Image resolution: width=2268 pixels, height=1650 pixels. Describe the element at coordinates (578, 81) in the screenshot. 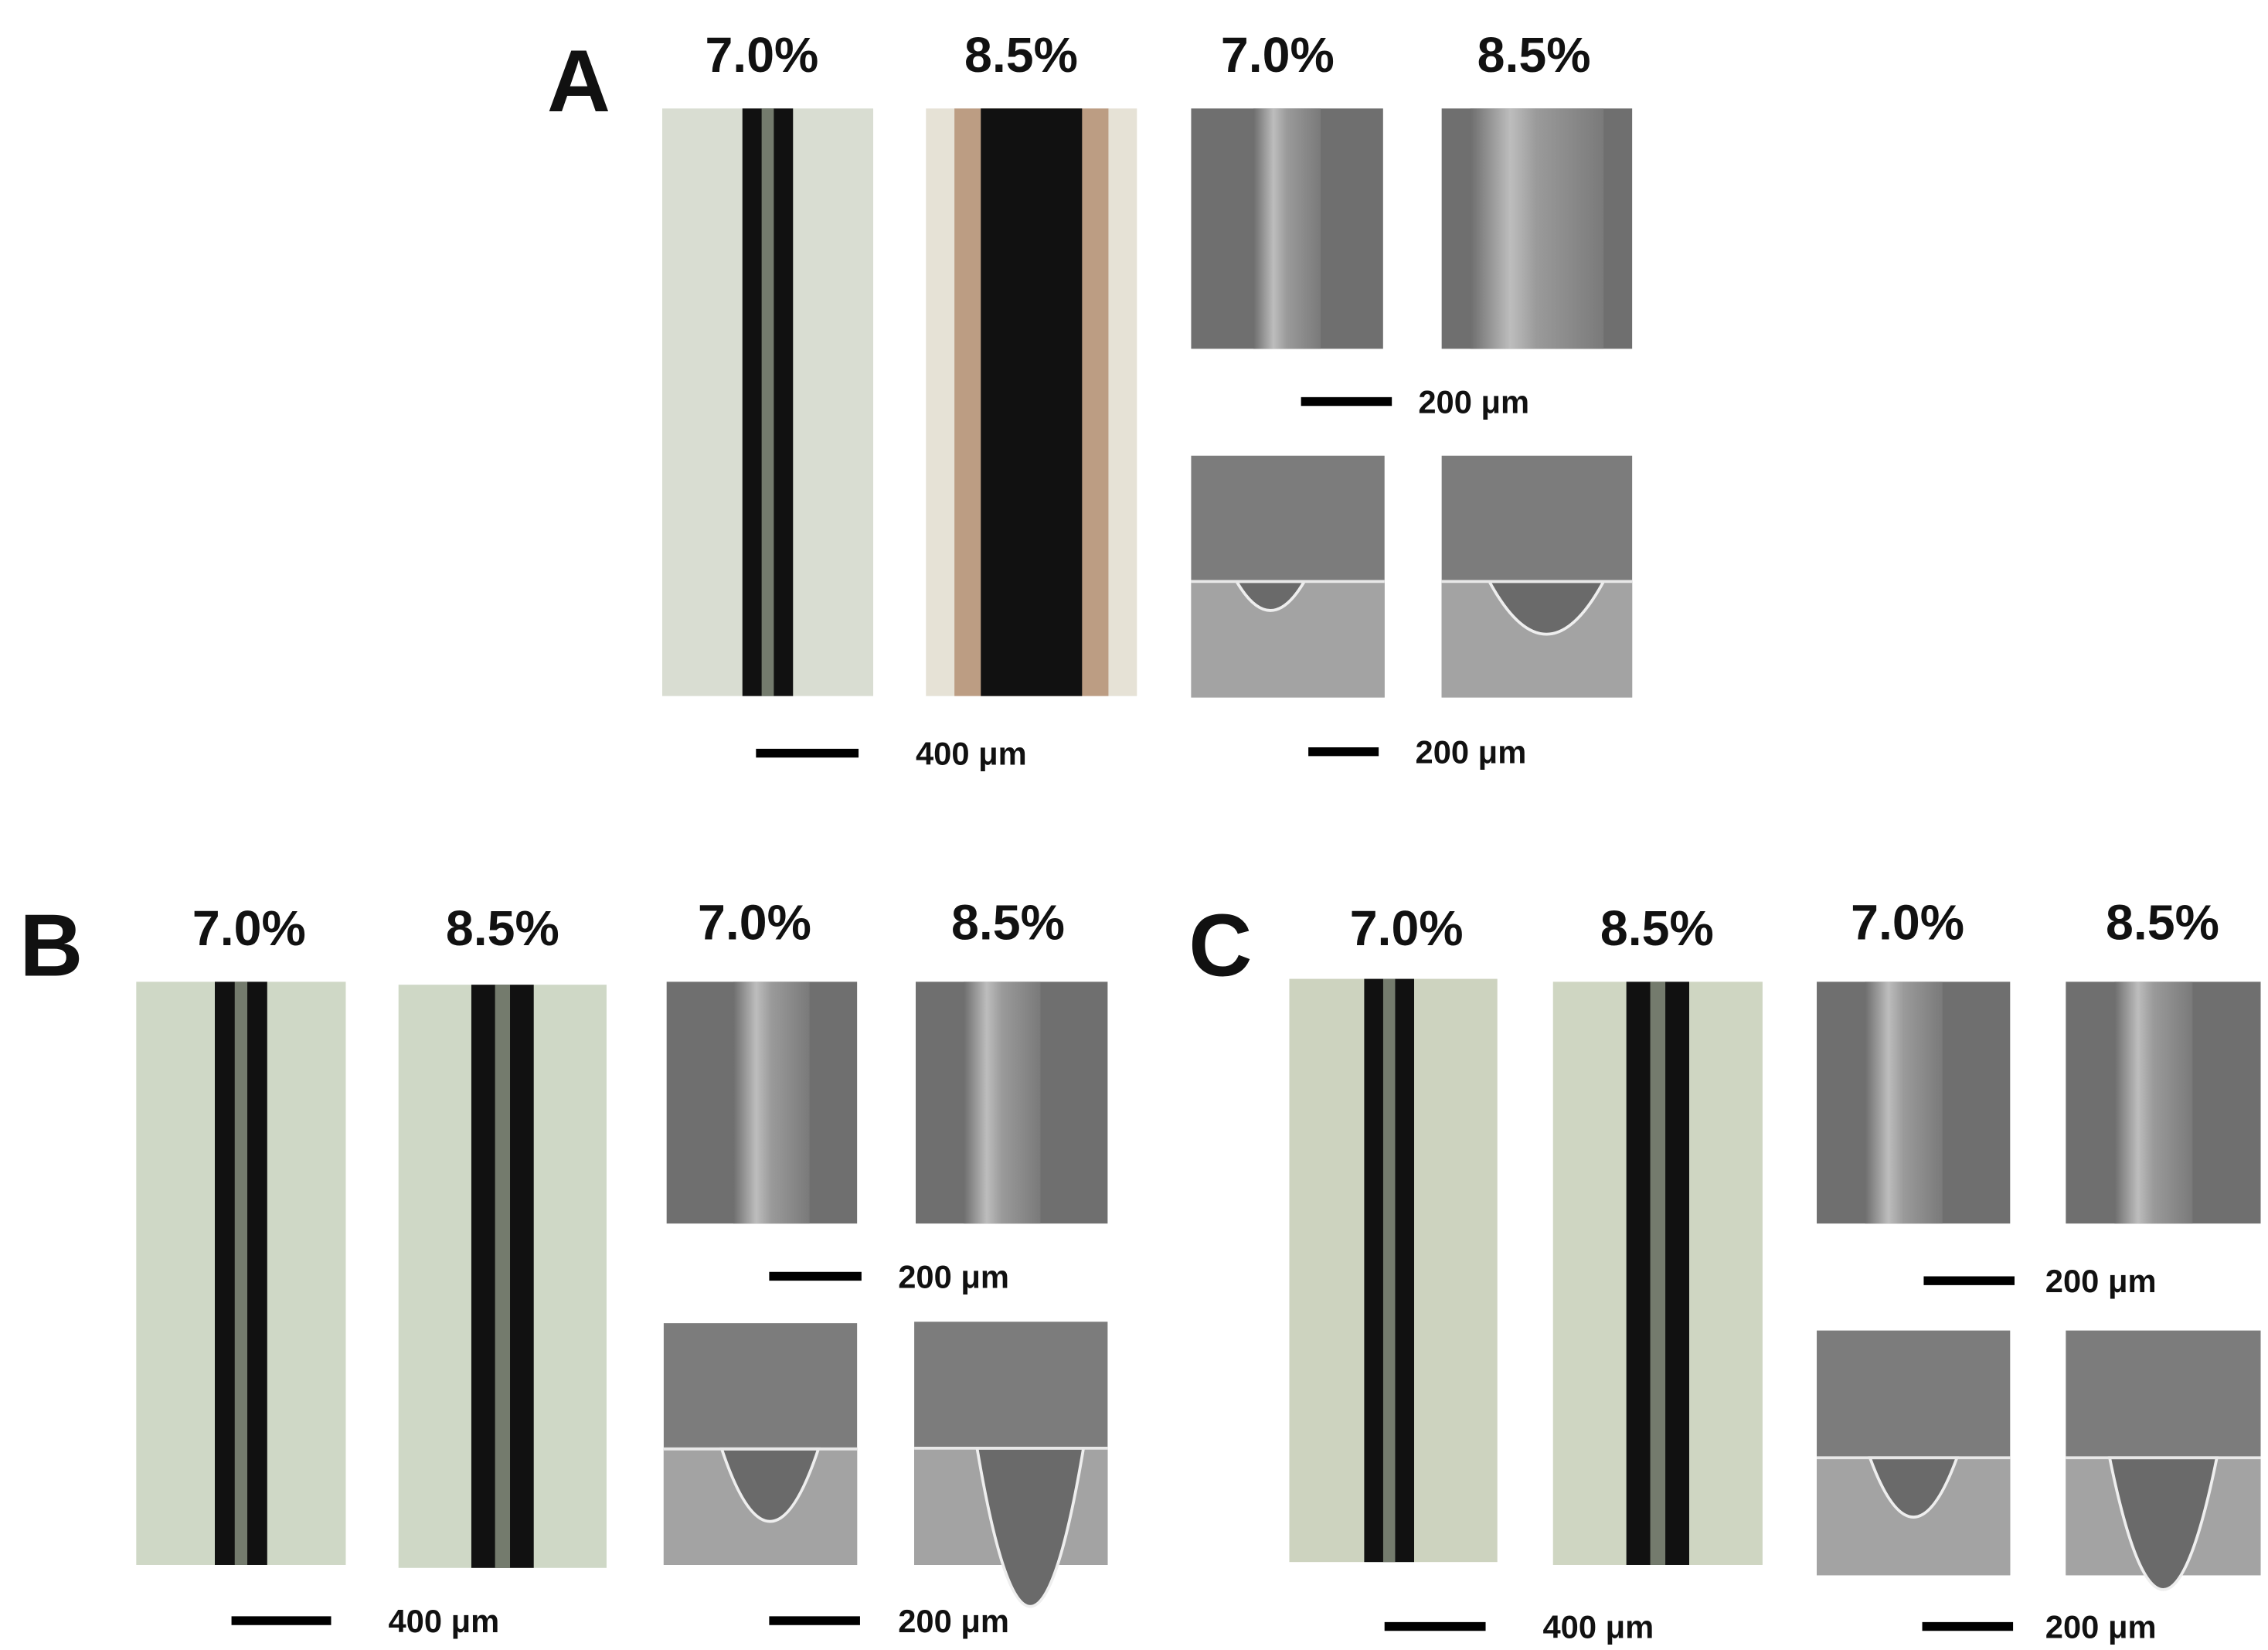

I see `panel-label: A` at that location.